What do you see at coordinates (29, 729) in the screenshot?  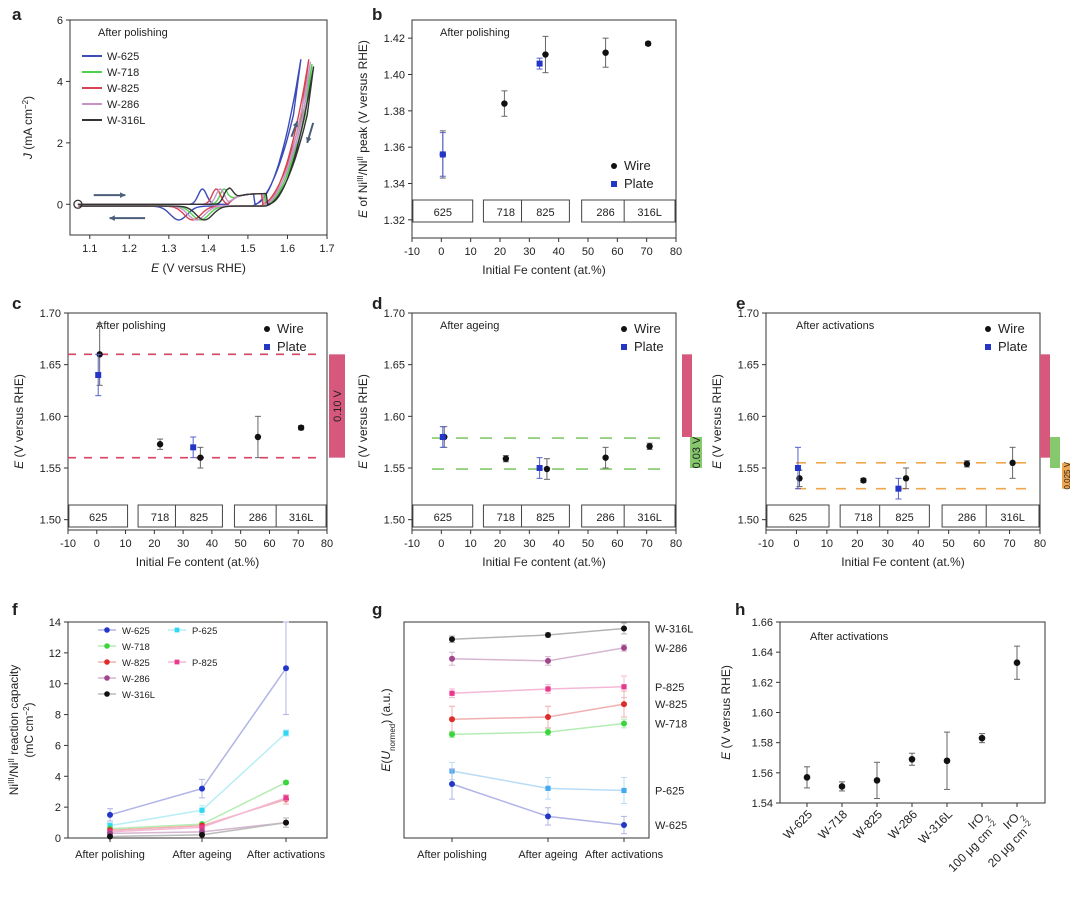 I see `y-axis-label-f-line2: (mC cm−2)` at bounding box center [29, 729].